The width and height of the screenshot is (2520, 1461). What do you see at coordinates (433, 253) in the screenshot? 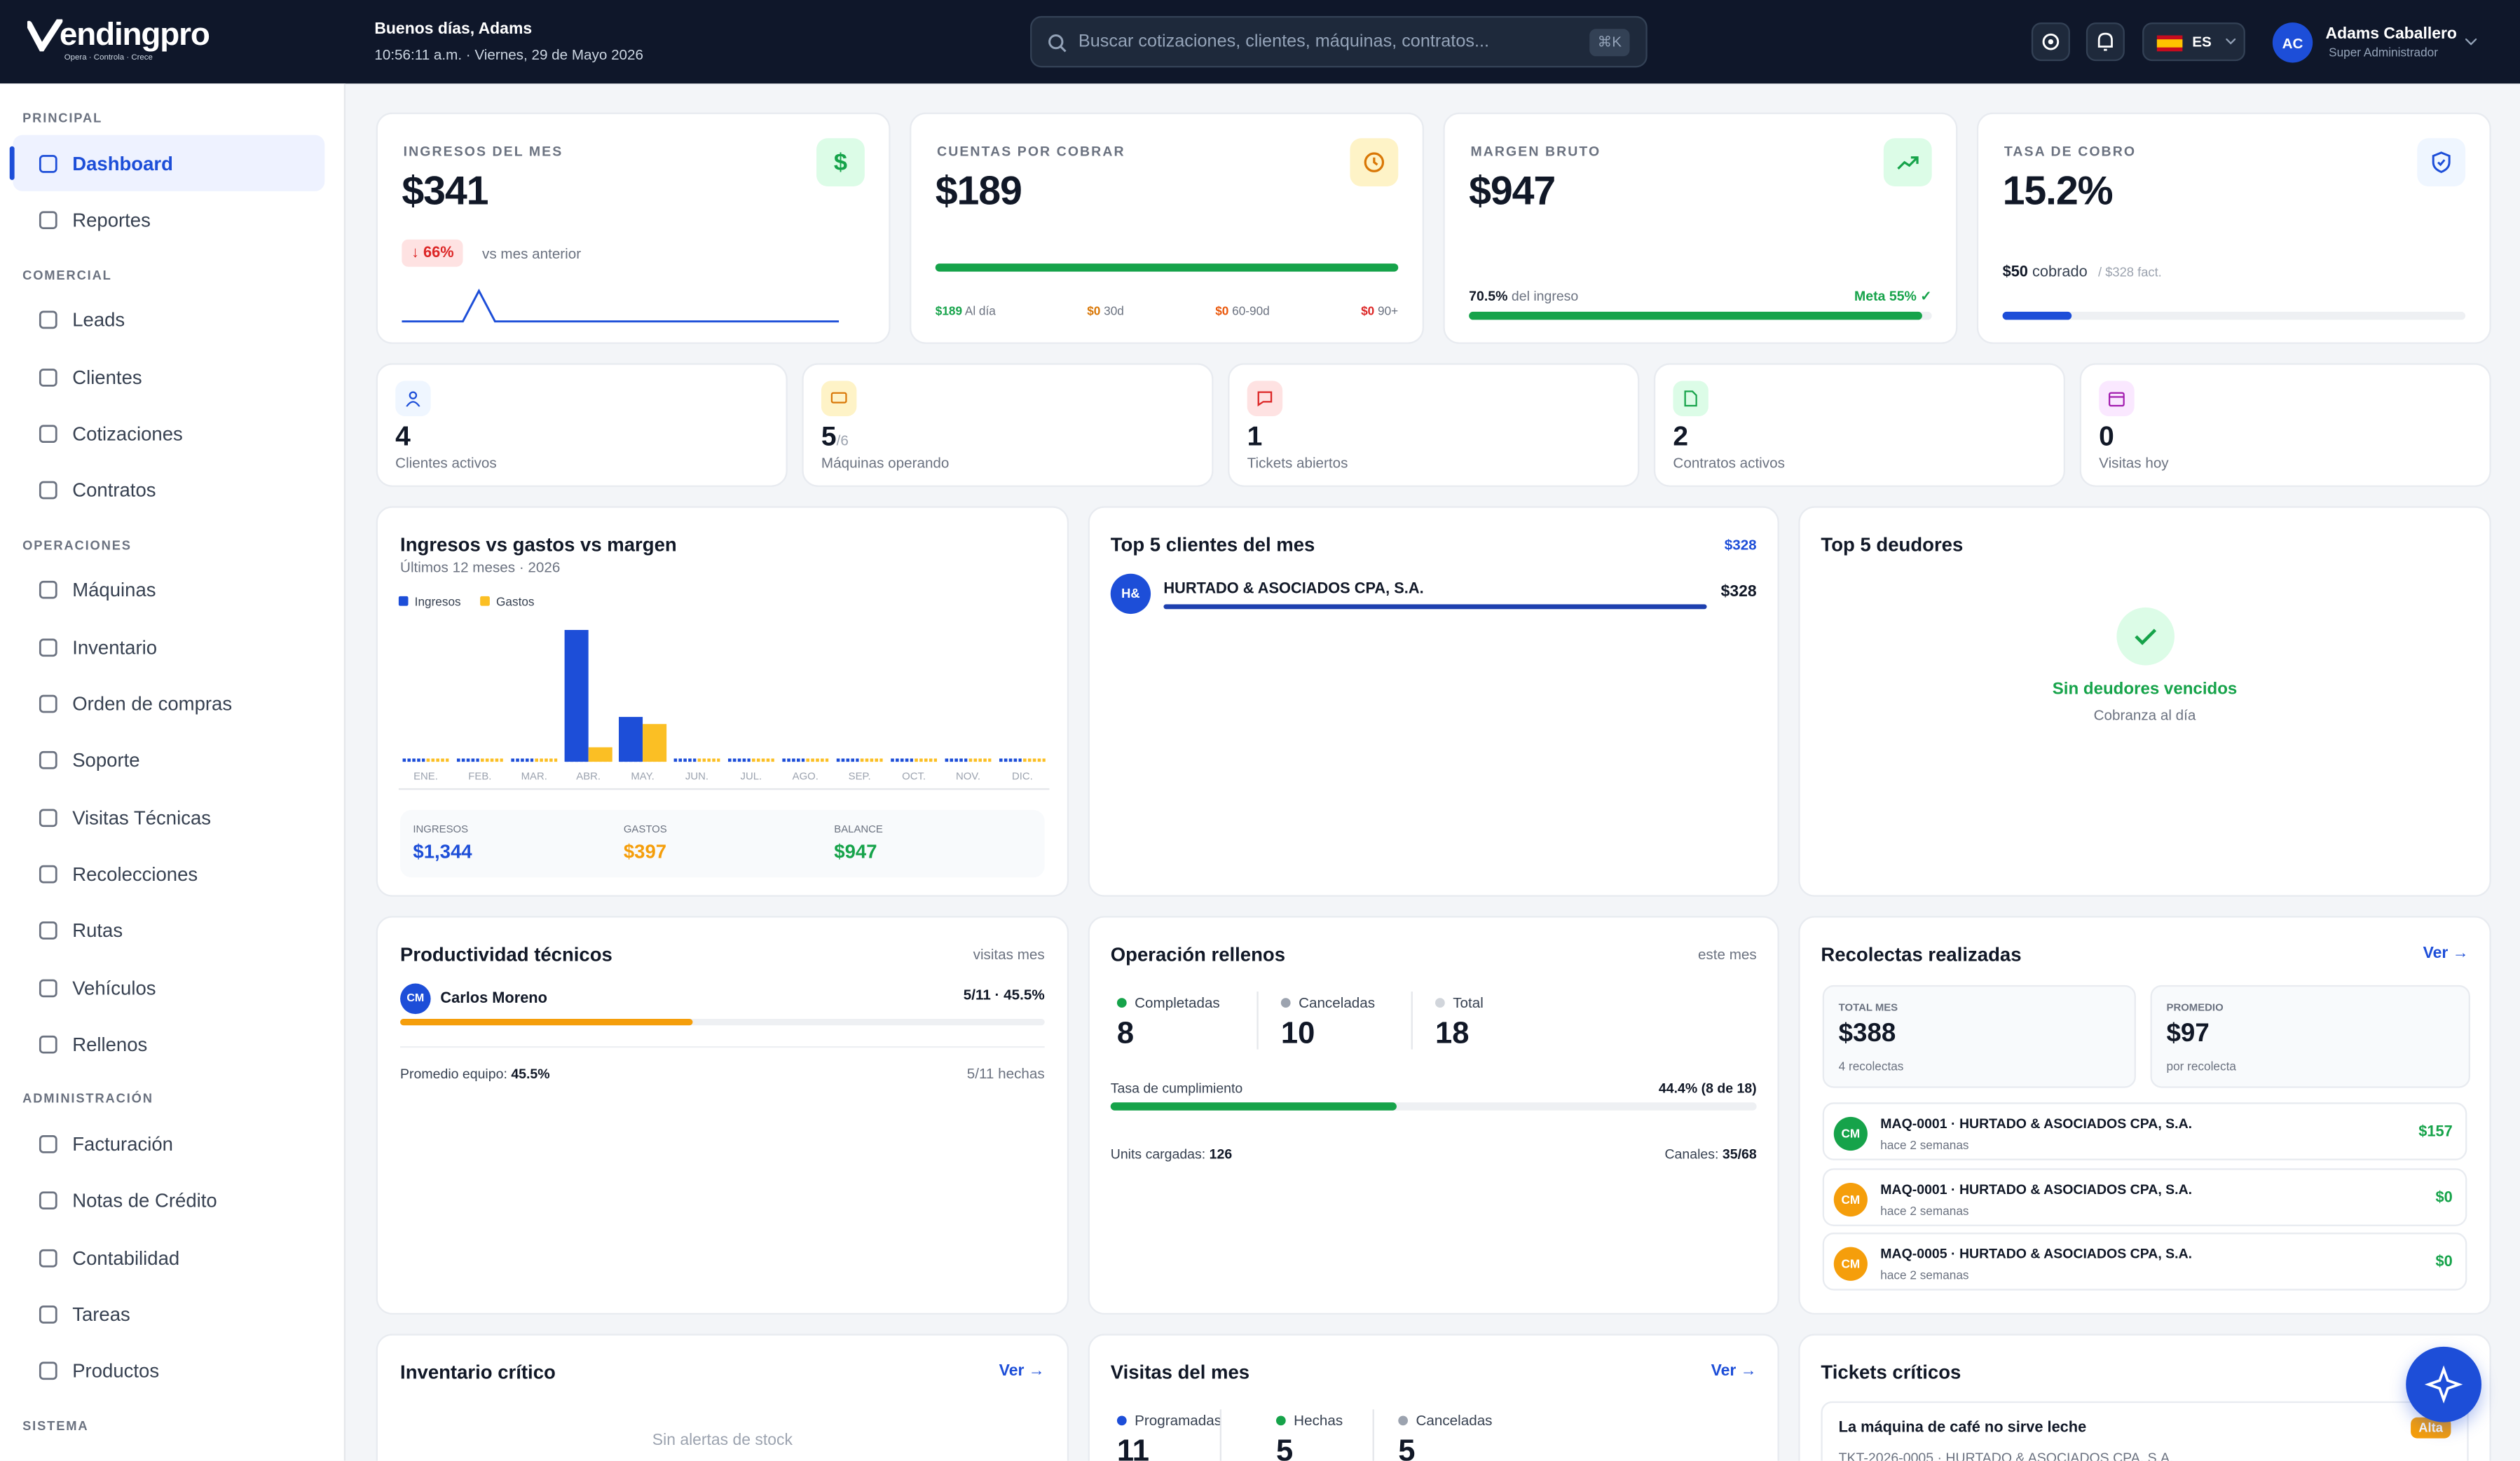
I see `change-badge: ↓ 66%` at bounding box center [433, 253].